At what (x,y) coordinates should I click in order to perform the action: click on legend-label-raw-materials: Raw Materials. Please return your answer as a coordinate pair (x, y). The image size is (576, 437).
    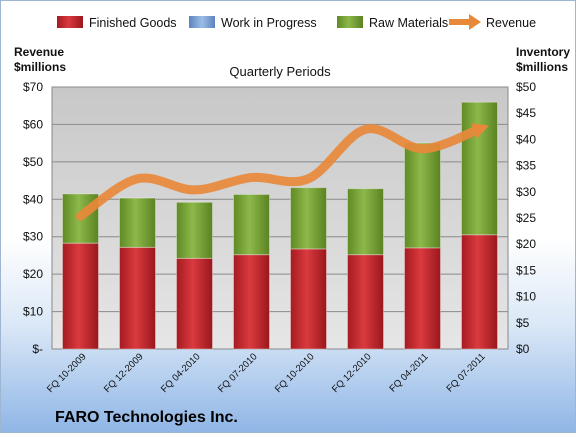
    Looking at the image, I should click on (408, 23).